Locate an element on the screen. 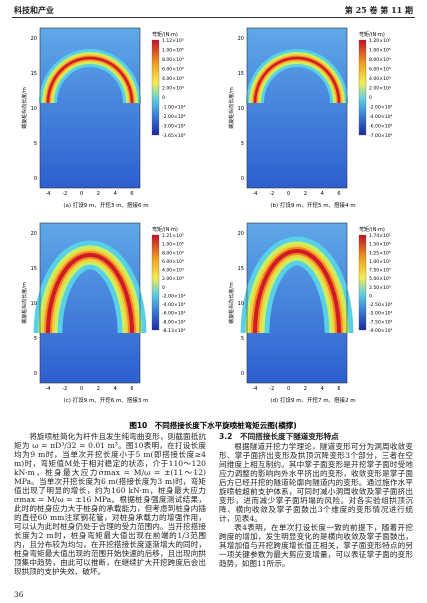 The width and height of the screenshot is (427, 603). colorbar-label: -7.50×10⁴ is located at coordinates (381, 322).